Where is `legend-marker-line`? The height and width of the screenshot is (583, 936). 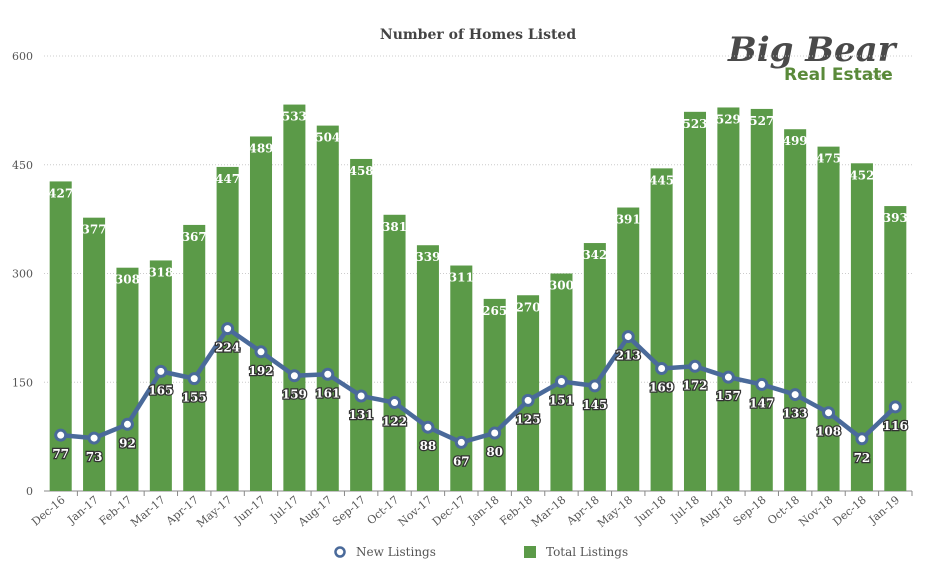
legend-marker-line is located at coordinates (340, 552).